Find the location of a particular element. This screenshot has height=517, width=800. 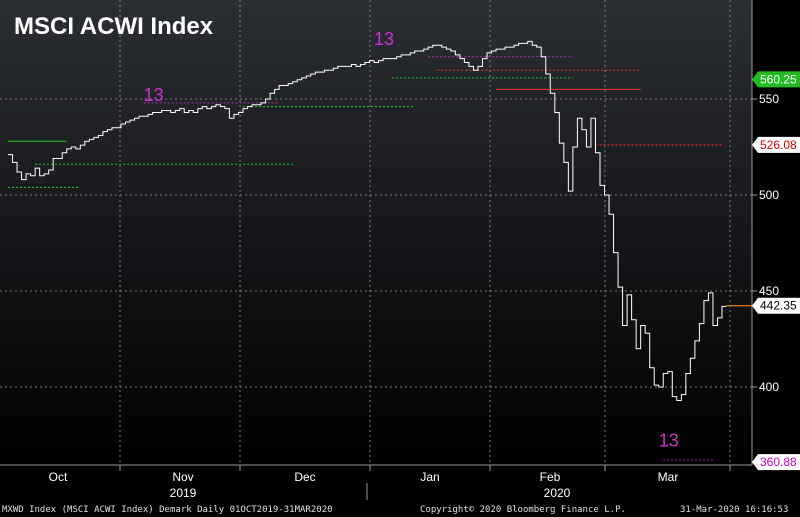

footer-timestamp: 31-Mar-2020 16:16:53 is located at coordinates (734, 510).